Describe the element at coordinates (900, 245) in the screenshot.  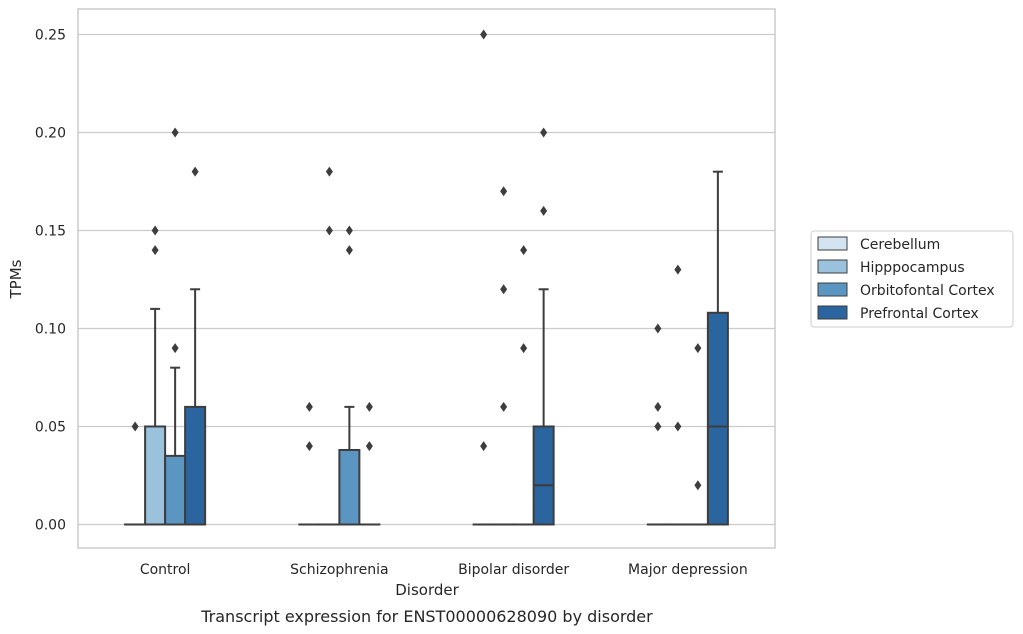
I see `legend-label: Cerebellum` at that location.